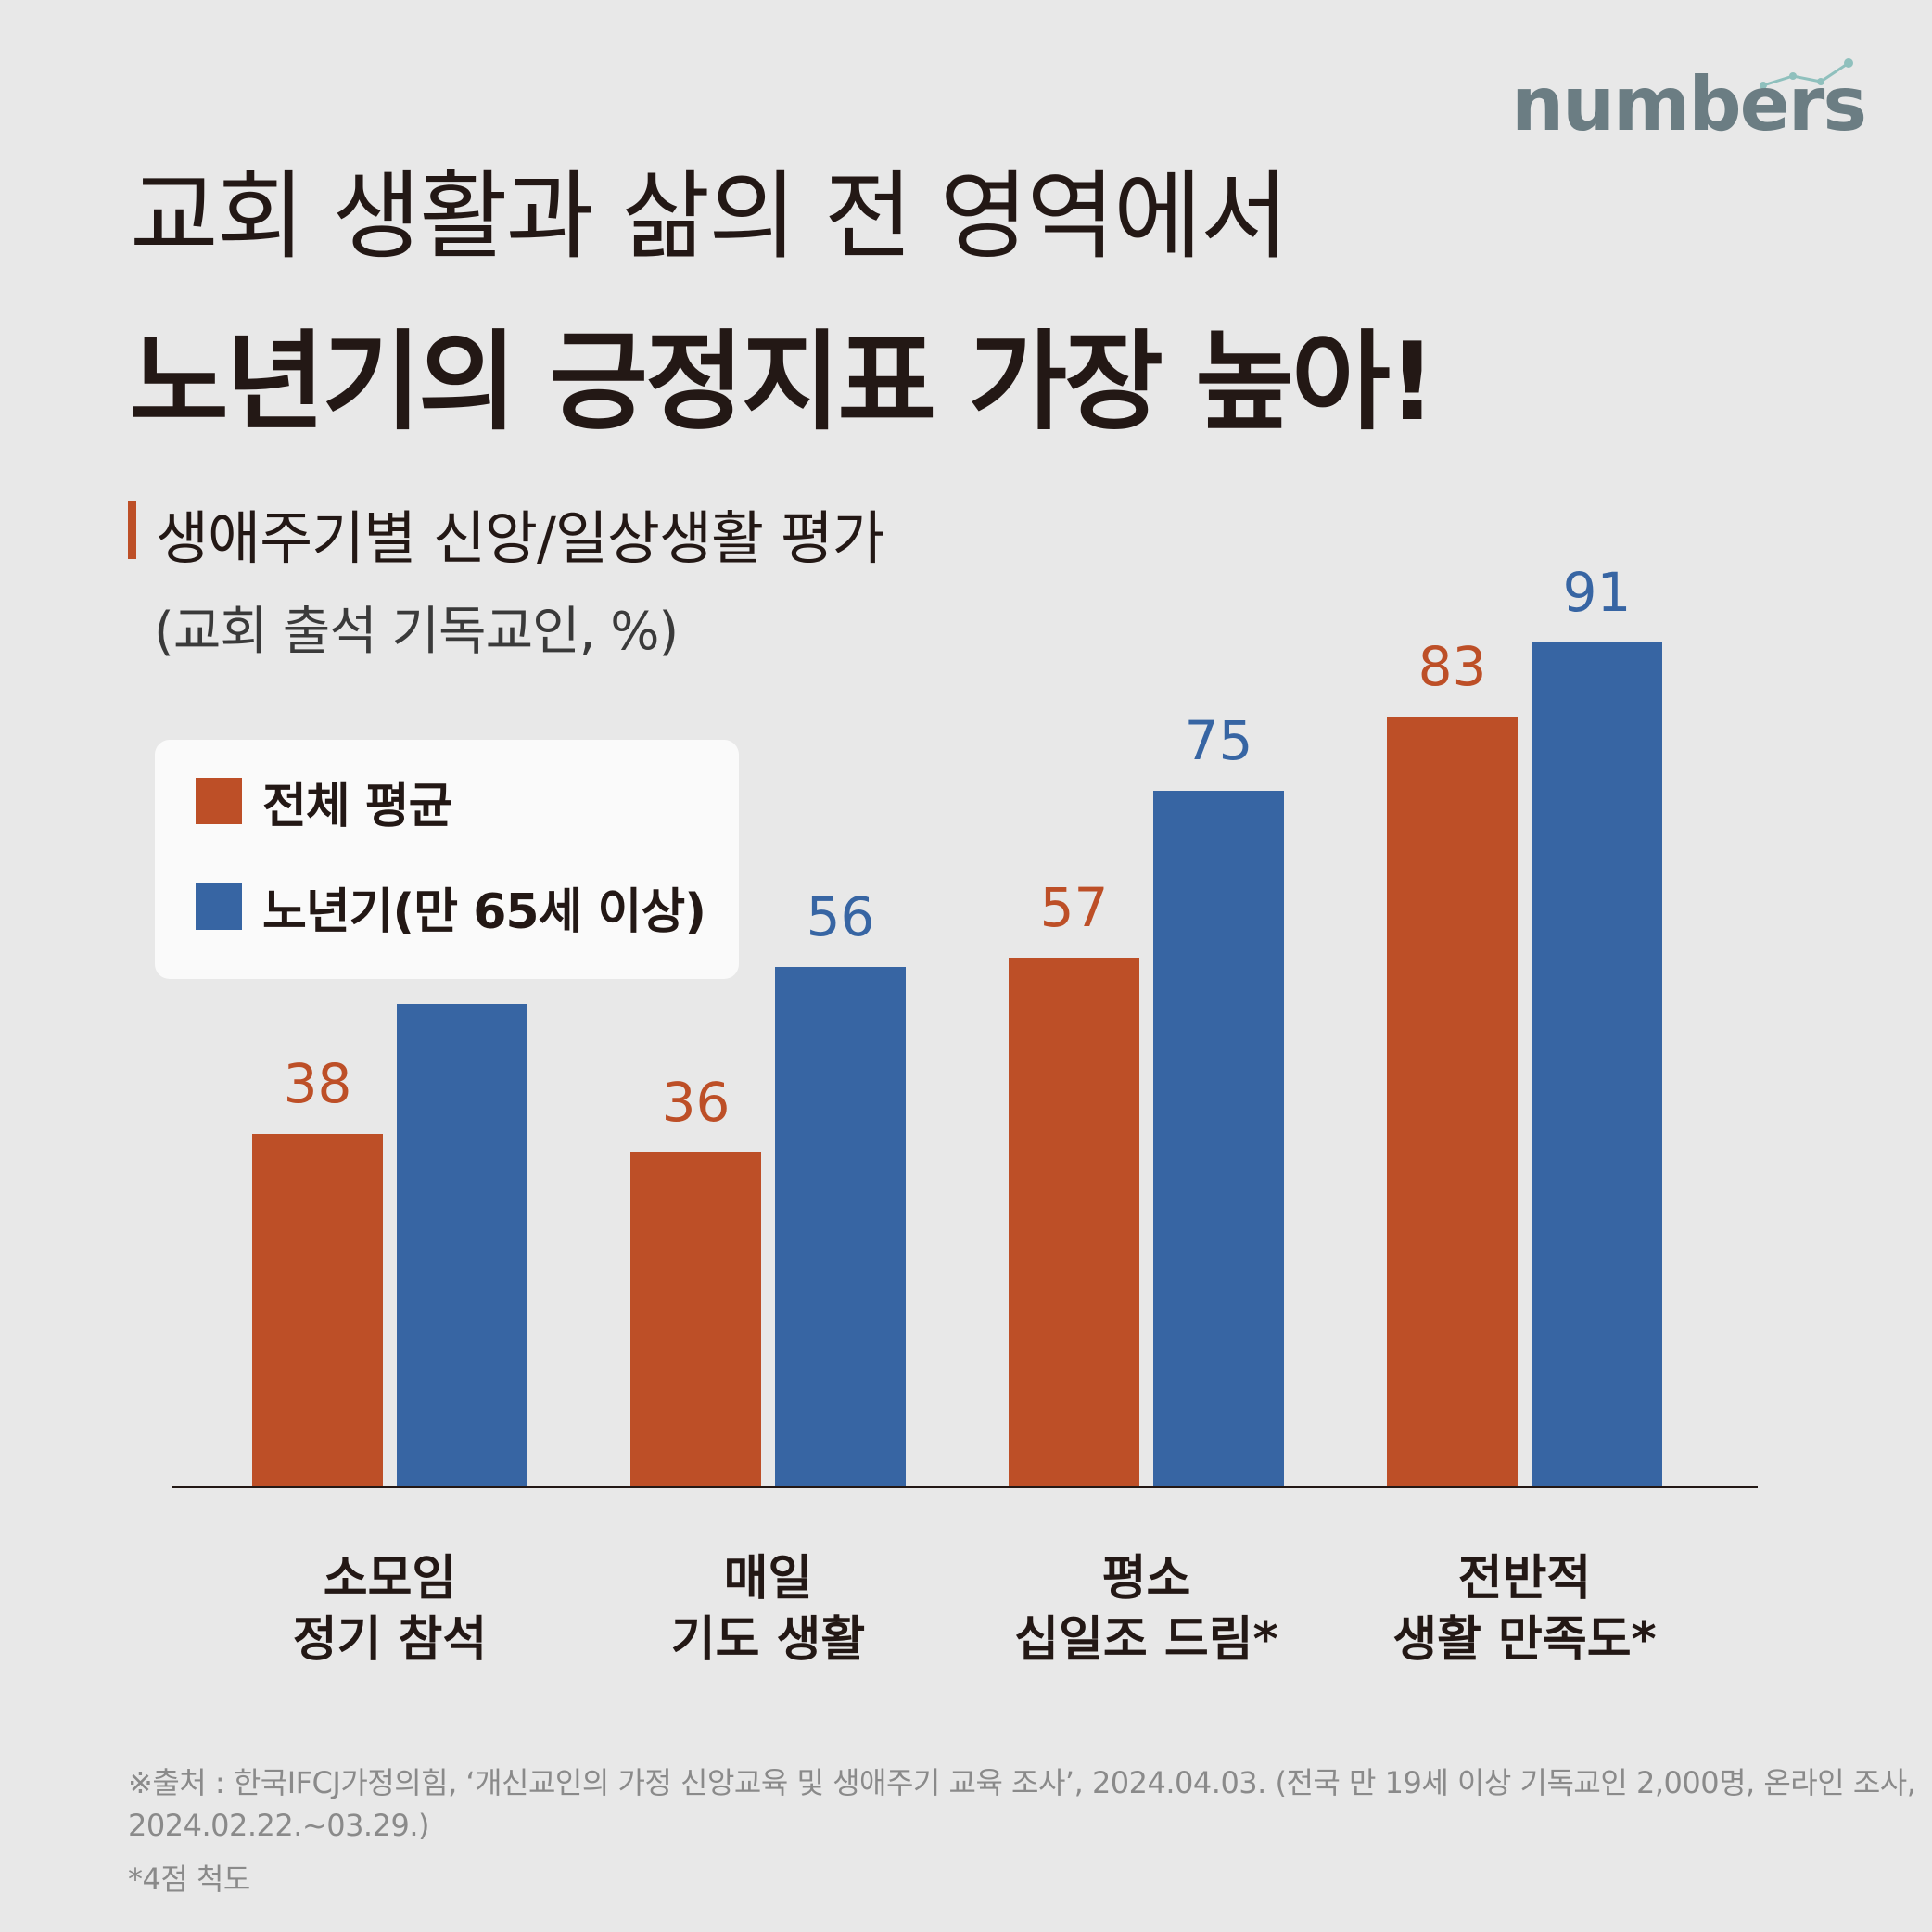  Describe the element at coordinates (1806, 73) in the screenshot. I see `logo-dots-icon` at that location.